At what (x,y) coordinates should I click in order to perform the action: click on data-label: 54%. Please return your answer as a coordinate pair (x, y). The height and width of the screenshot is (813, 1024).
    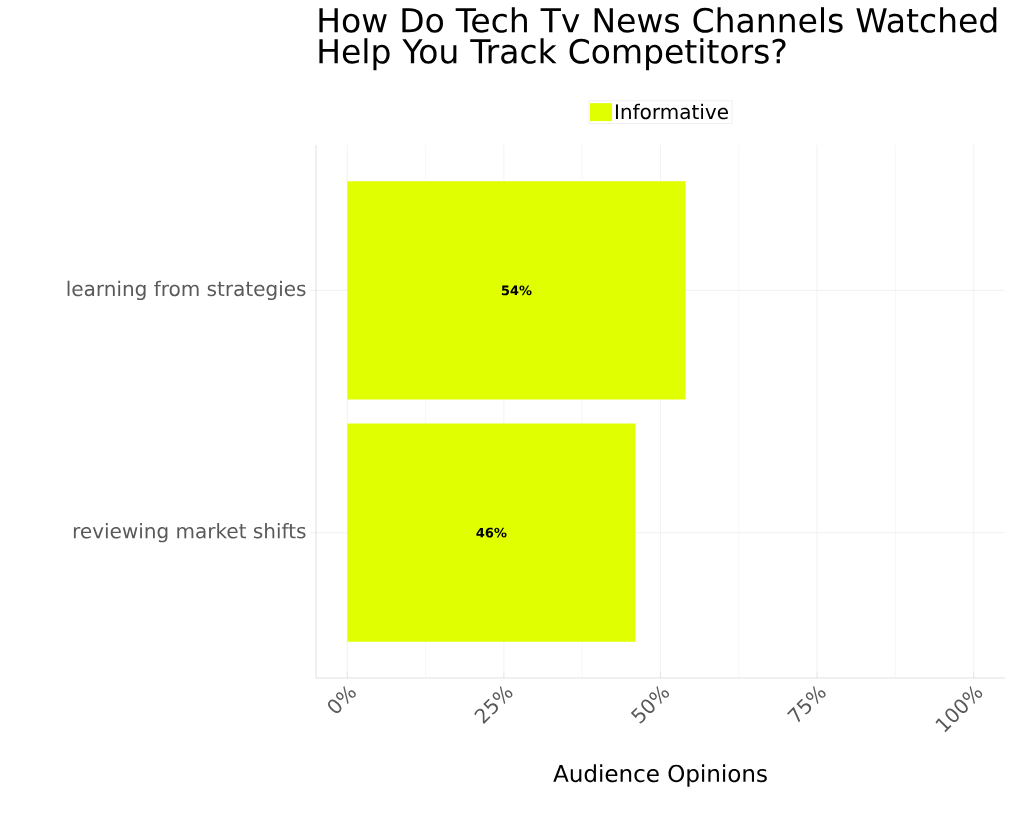
    Looking at the image, I should click on (516, 290).